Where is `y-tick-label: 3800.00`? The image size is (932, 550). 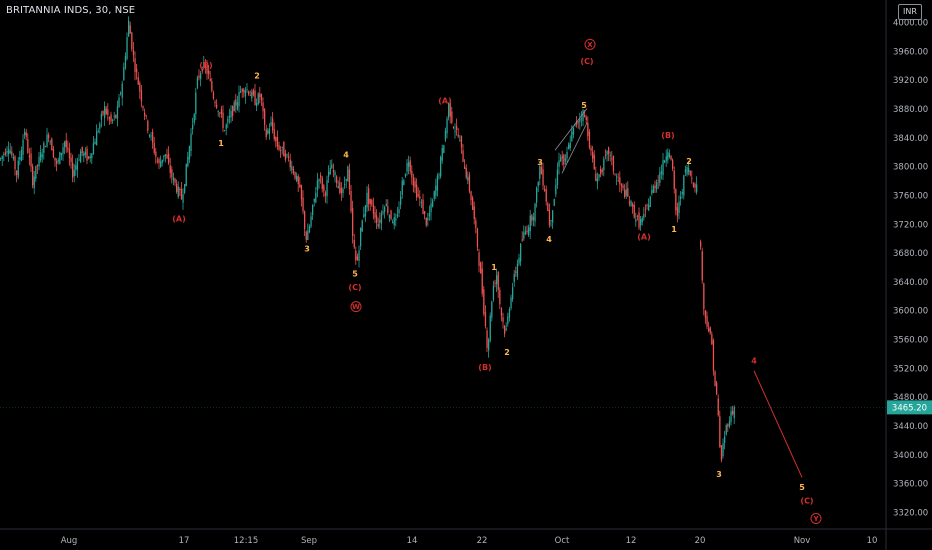 y-tick-label: 3800.00 is located at coordinates (910, 168).